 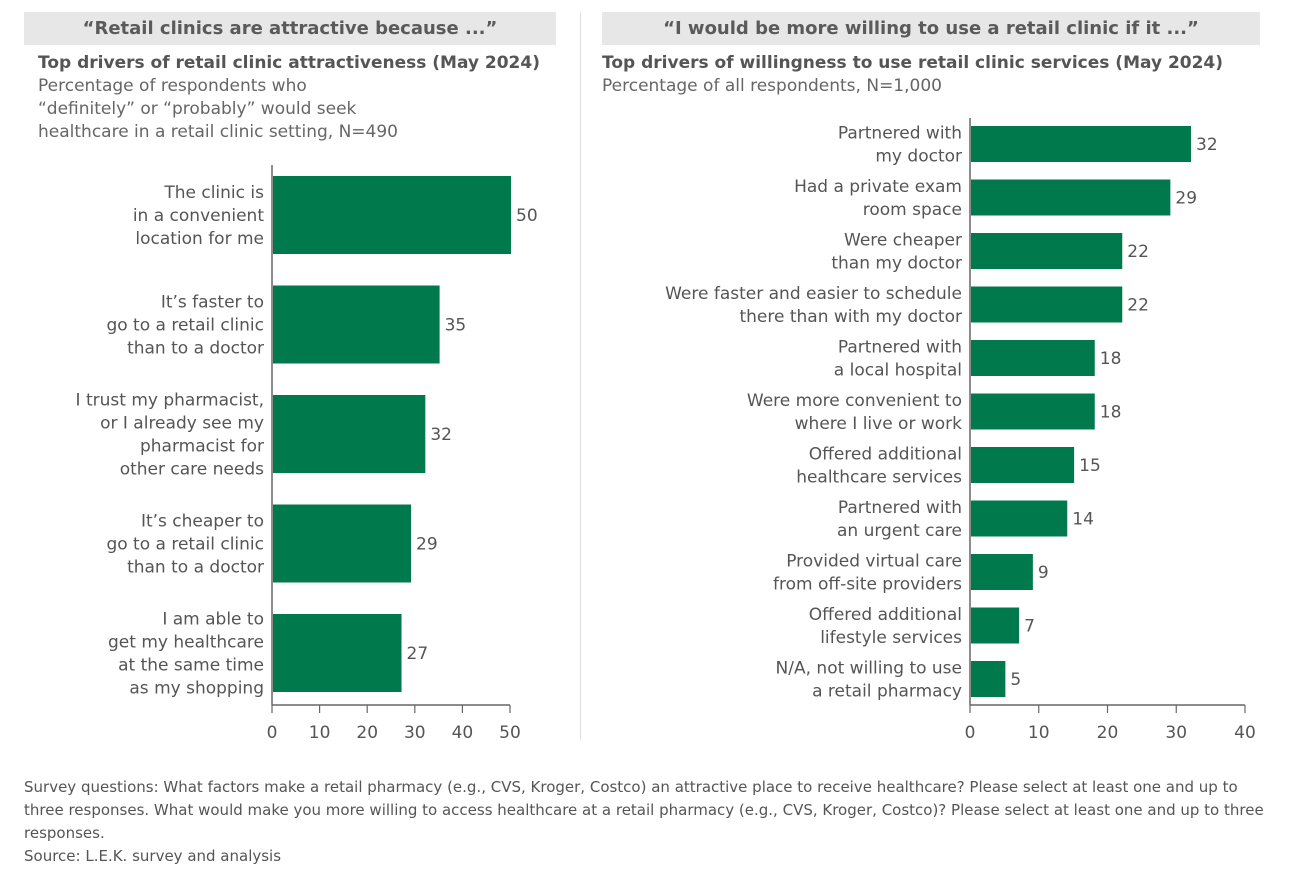 What do you see at coordinates (867, 585) in the screenshot?
I see `category-label-line: from off-site providers` at bounding box center [867, 585].